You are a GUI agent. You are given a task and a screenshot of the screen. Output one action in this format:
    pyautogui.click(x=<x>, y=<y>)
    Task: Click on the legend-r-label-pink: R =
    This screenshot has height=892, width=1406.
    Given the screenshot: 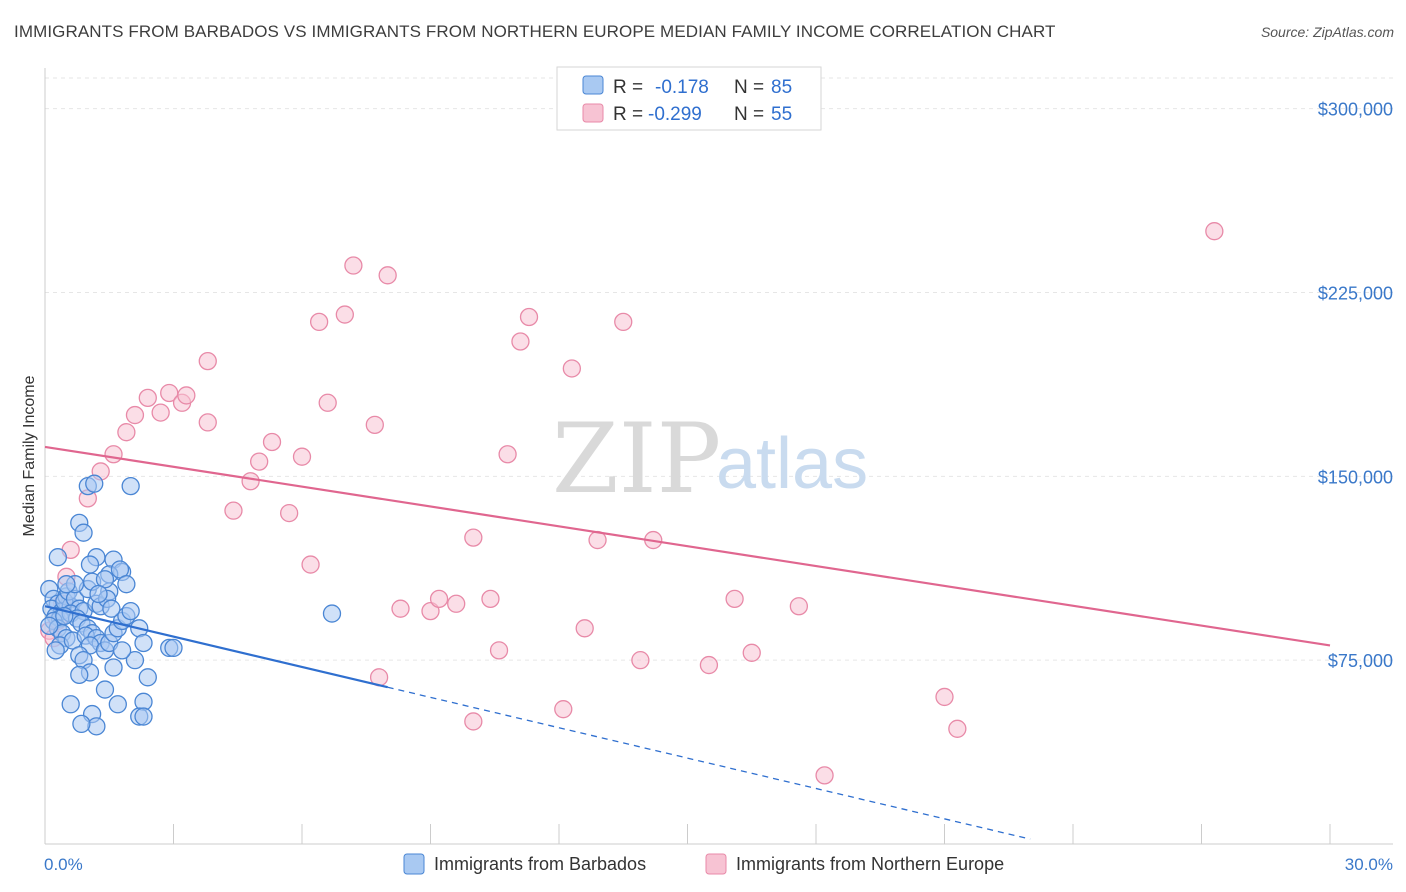 What is the action you would take?
    pyautogui.click(x=628, y=114)
    